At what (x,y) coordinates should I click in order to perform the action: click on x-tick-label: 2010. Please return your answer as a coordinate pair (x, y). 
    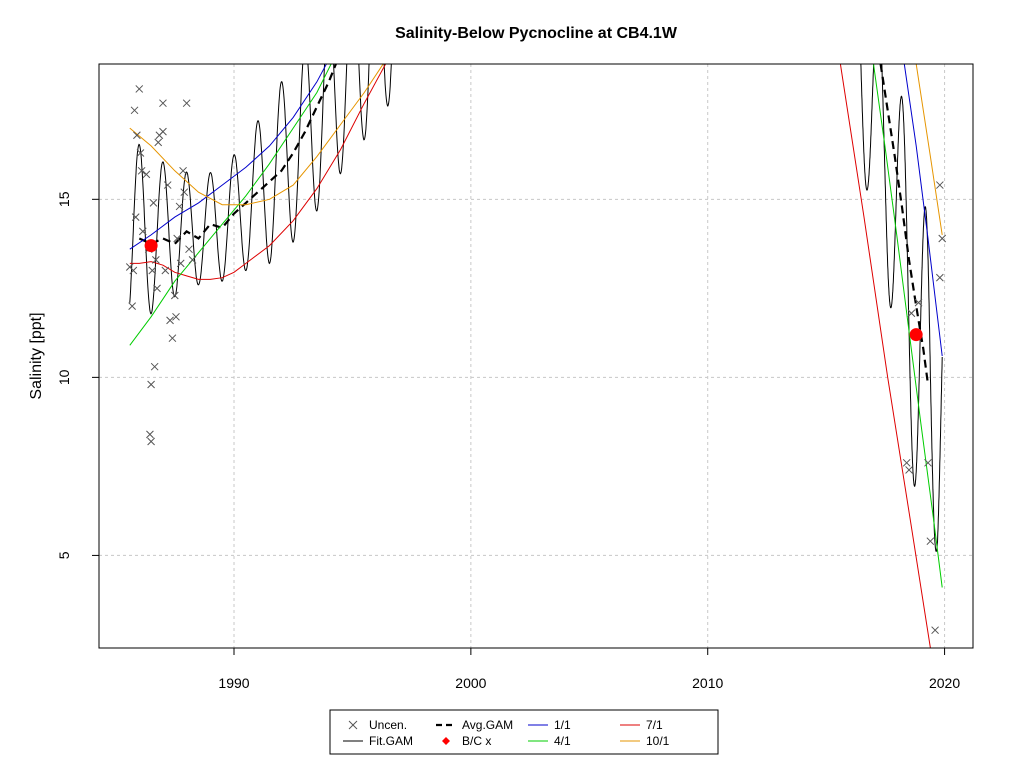
    Looking at the image, I should click on (707, 683).